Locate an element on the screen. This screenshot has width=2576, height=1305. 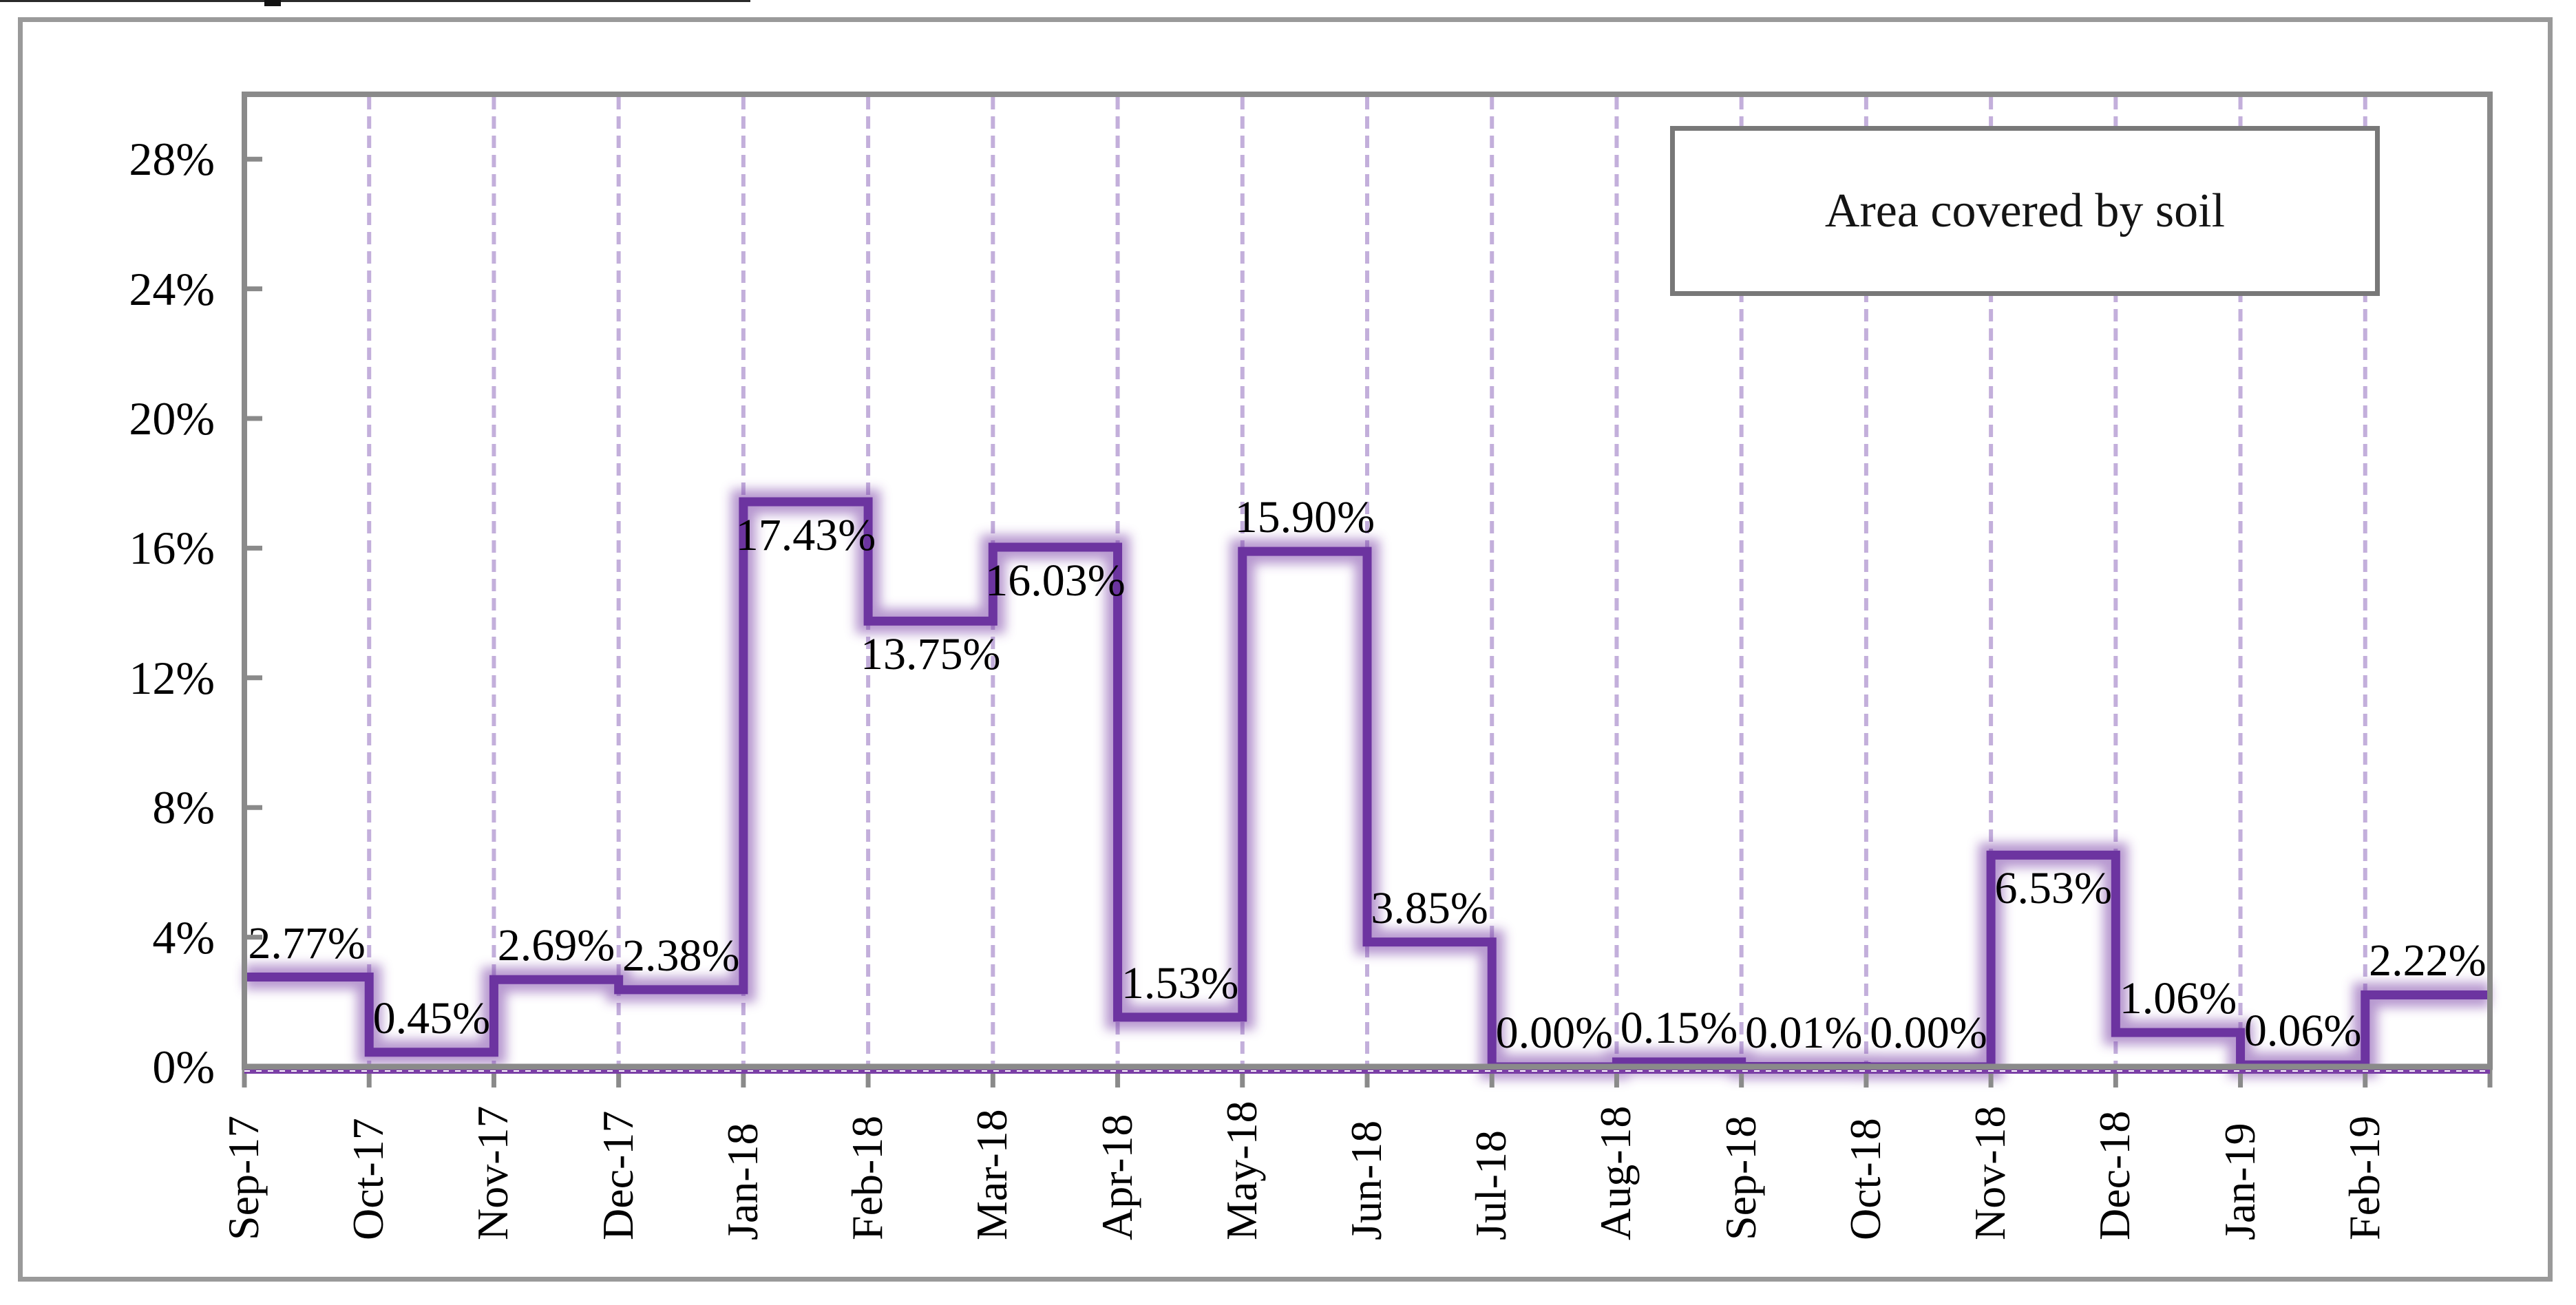
x-axis-label: Apr-18 is located at coordinates (1117, 1177).